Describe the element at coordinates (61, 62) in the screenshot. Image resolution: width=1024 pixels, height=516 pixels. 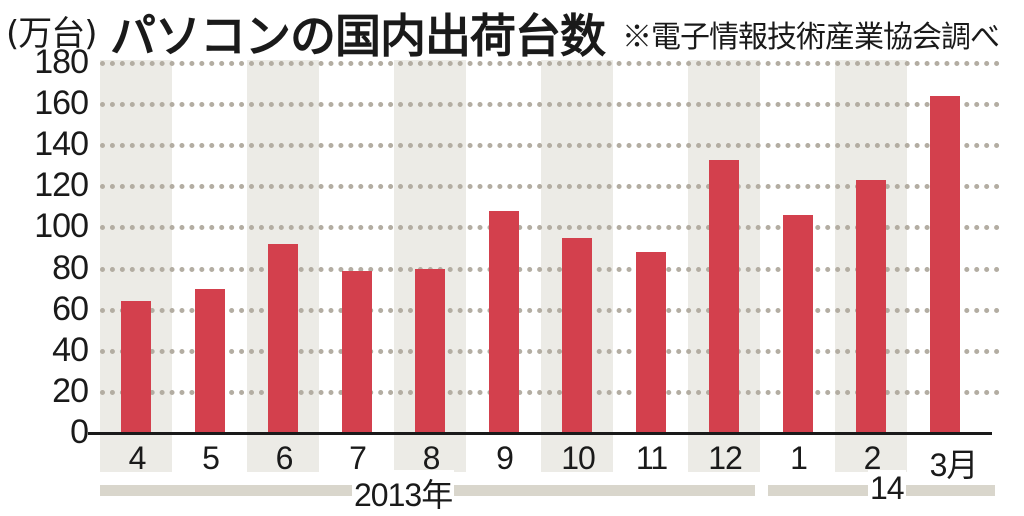
I see `y-tick-label: 180` at that location.